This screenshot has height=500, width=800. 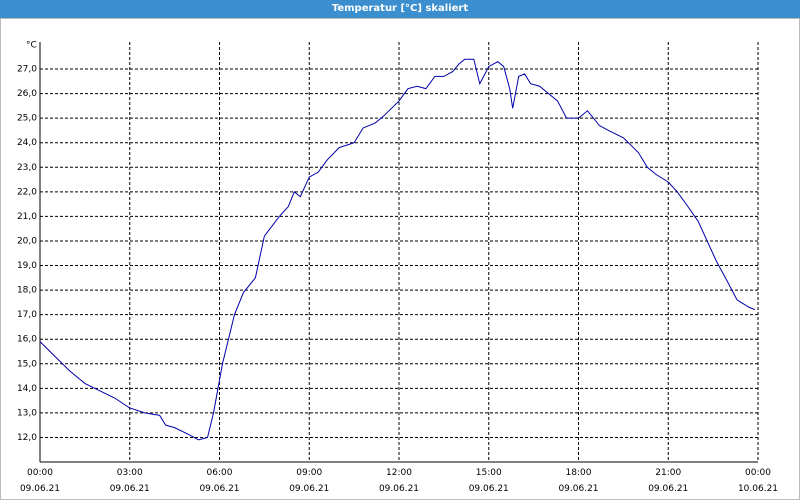 I want to click on y-tick-label: 21,0, so click(x=27, y=217).